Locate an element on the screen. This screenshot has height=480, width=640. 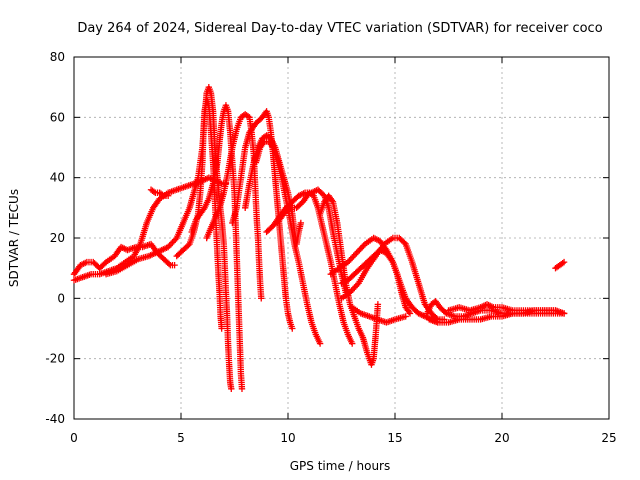
x-tick-label: 25 is located at coordinates (608, 438).